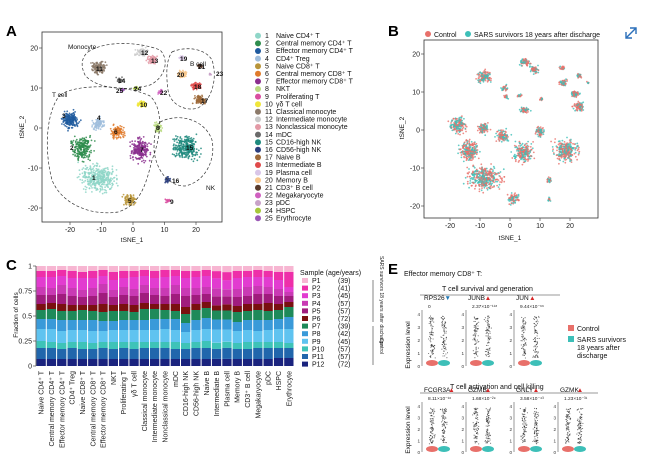 Image resolution: width=650 pixels, height=465 pixels. What do you see at coordinates (269, 165) in the screenshot?
I see `cluster-legend-id: 18` at bounding box center [269, 165].